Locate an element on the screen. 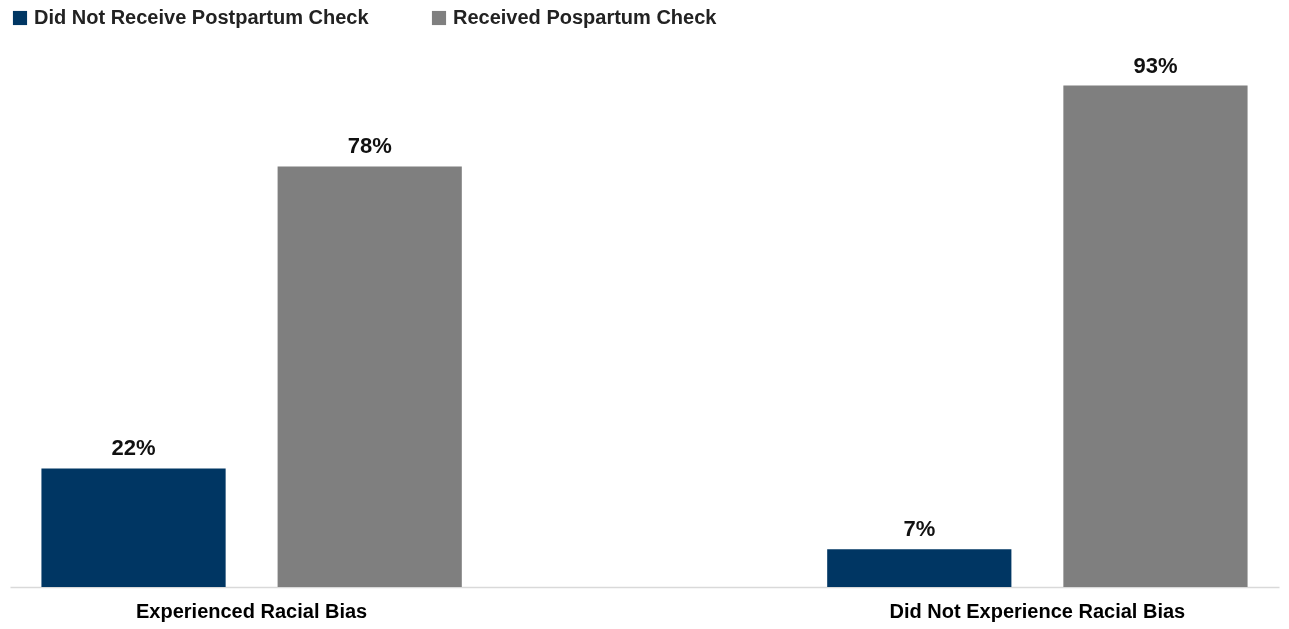 This screenshot has width=1289, height=629. data-label: 22% is located at coordinates (133, 448).